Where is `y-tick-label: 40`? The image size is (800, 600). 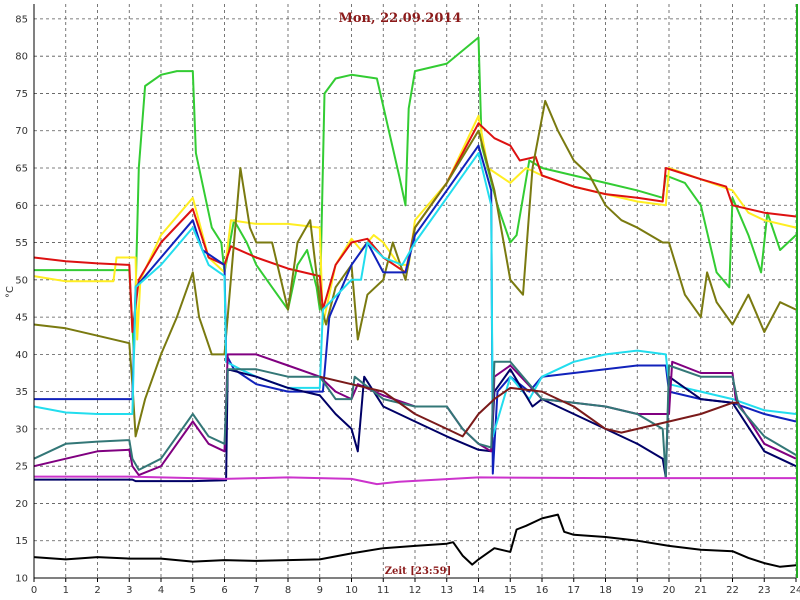 y-tick-label: 40 is located at coordinates (21, 355).